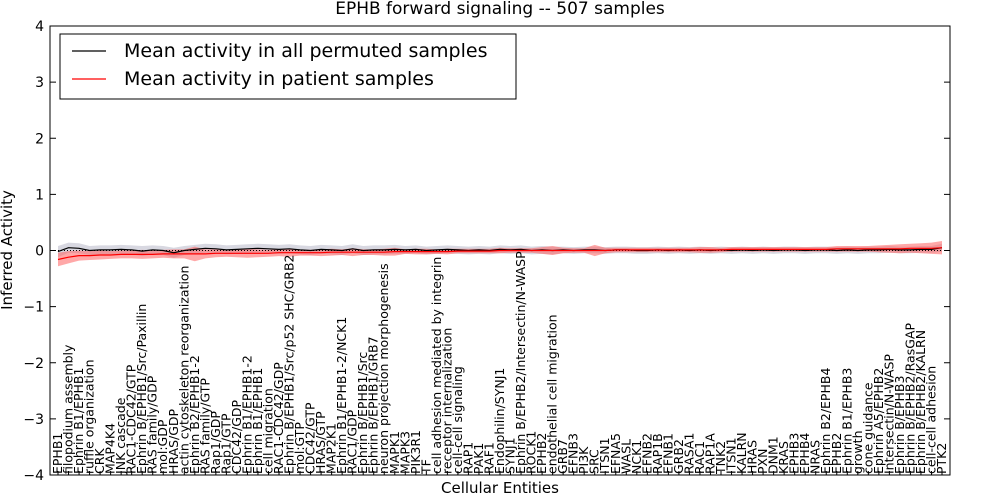  I want to click on x-tick-label: MAP4K4, so click(110, 448).